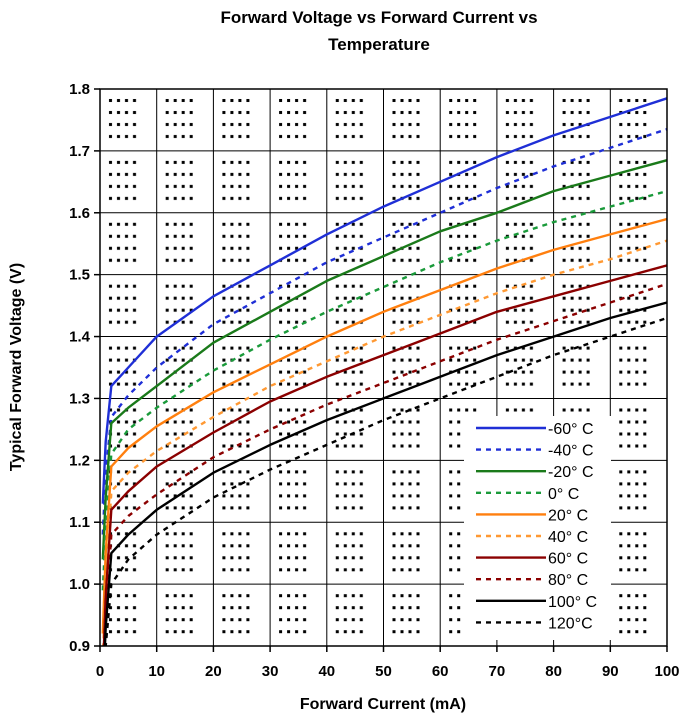  What do you see at coordinates (79, 275) in the screenshot?
I see `y-tick-label: 1.5` at bounding box center [79, 275].